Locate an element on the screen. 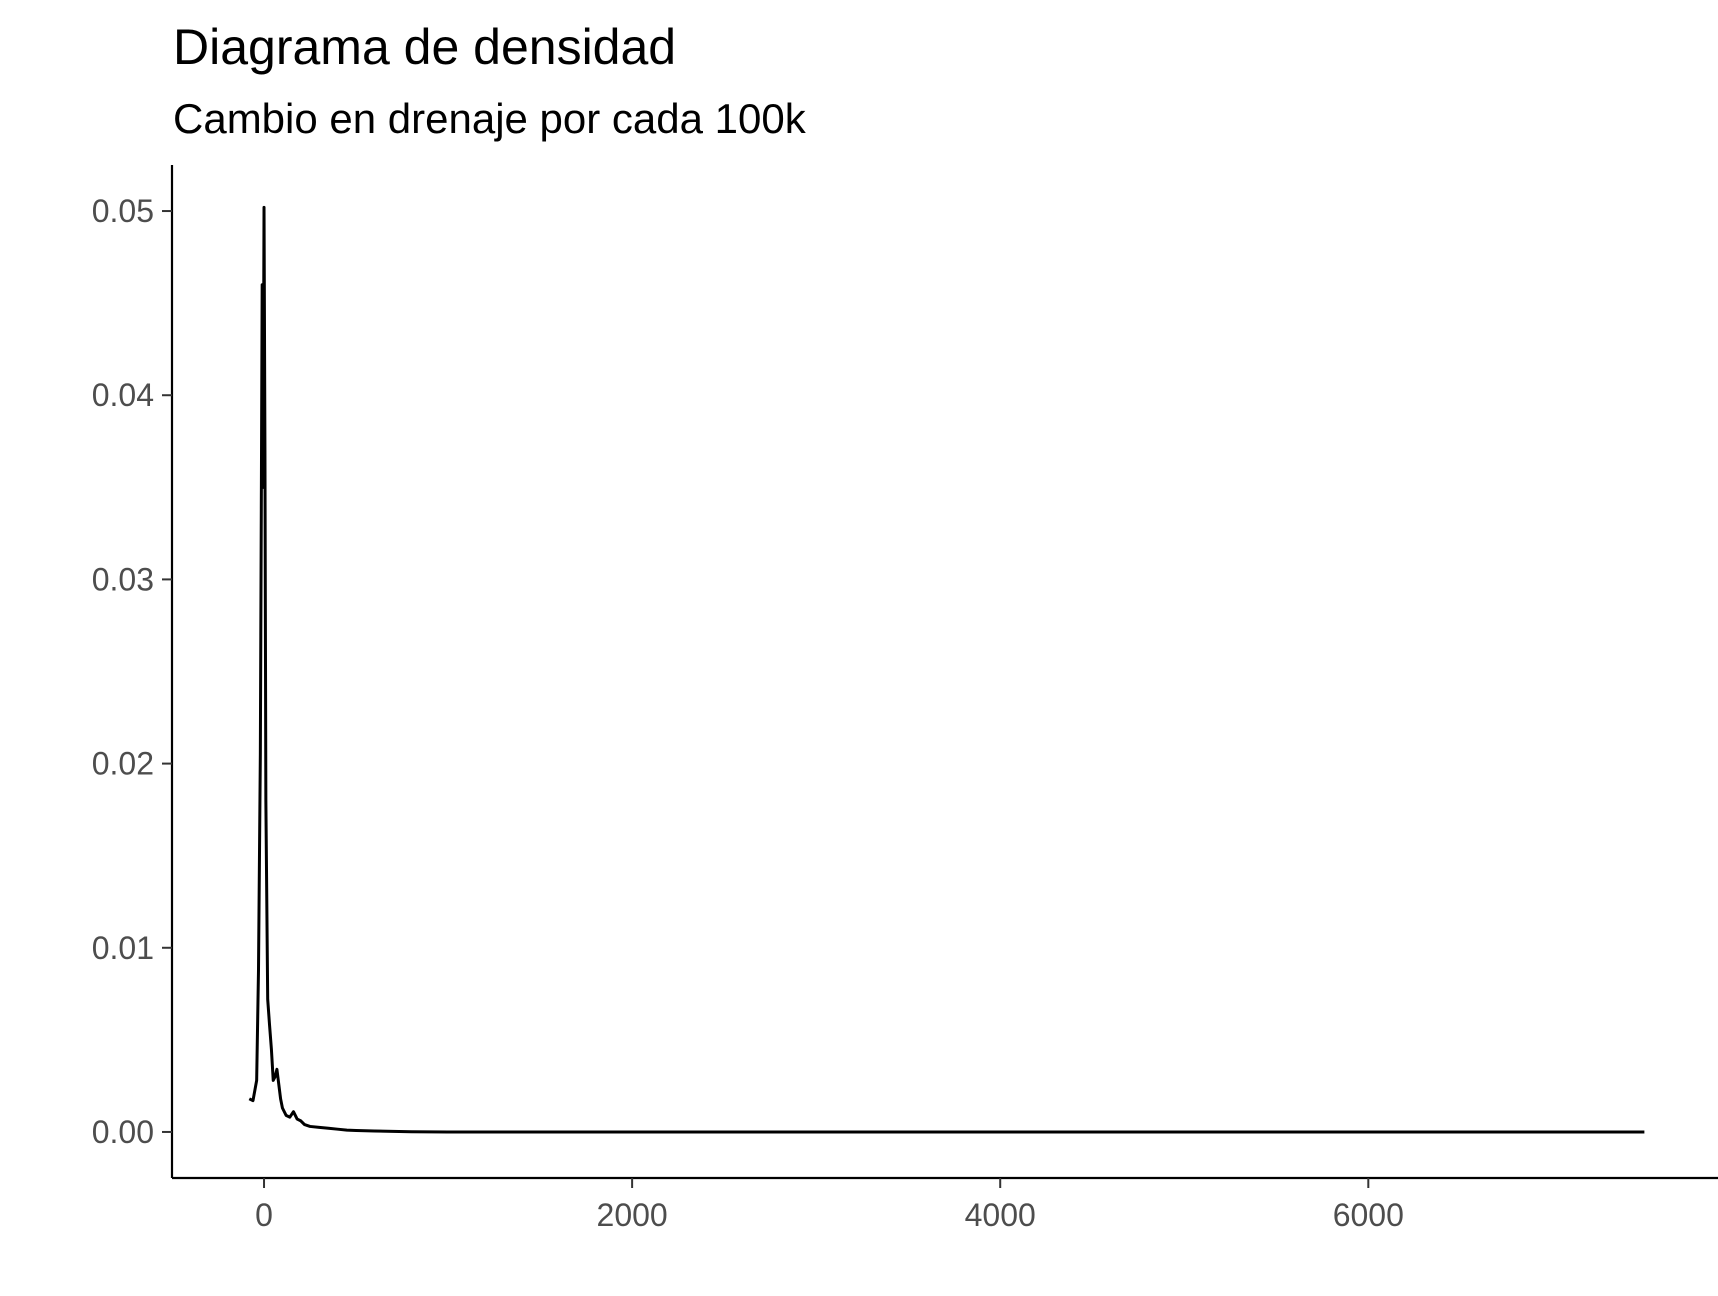 The width and height of the screenshot is (1718, 1296). x-tick-label: 6000 is located at coordinates (1368, 1215).